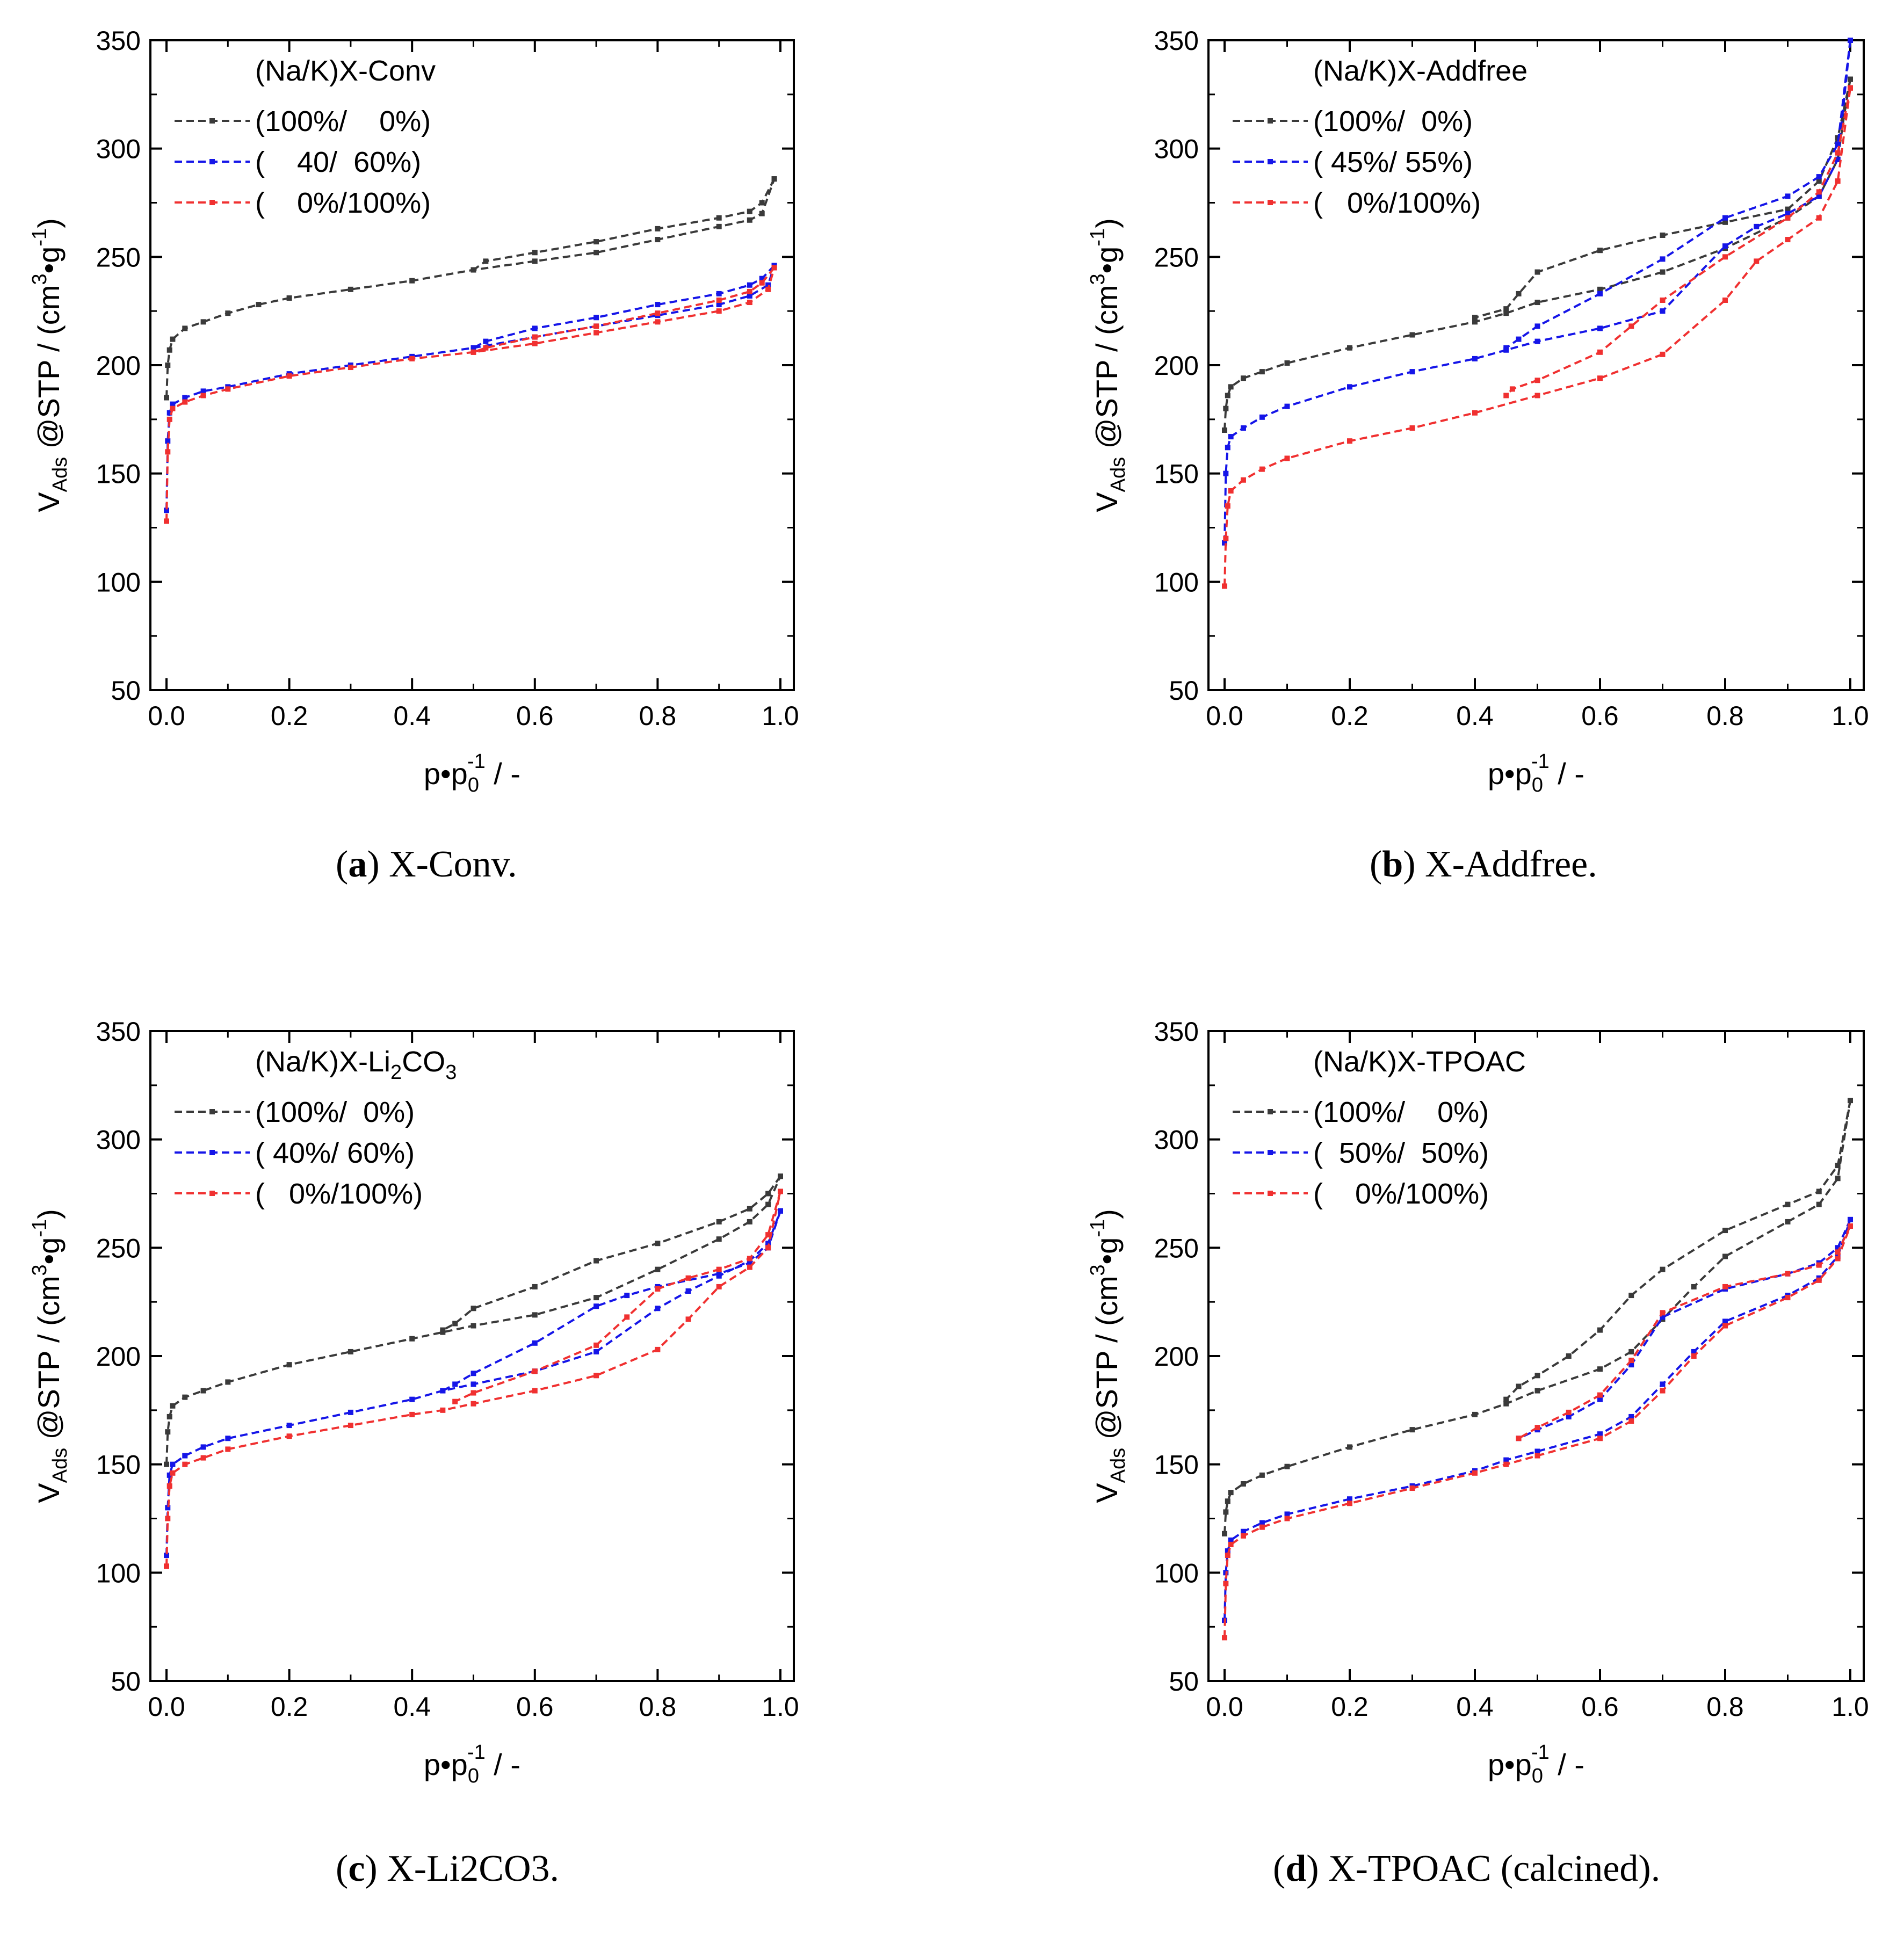 Image resolution: width=1904 pixels, height=1935 pixels. I want to click on y-axis-label-sub: Ads, so click(60, 1465).